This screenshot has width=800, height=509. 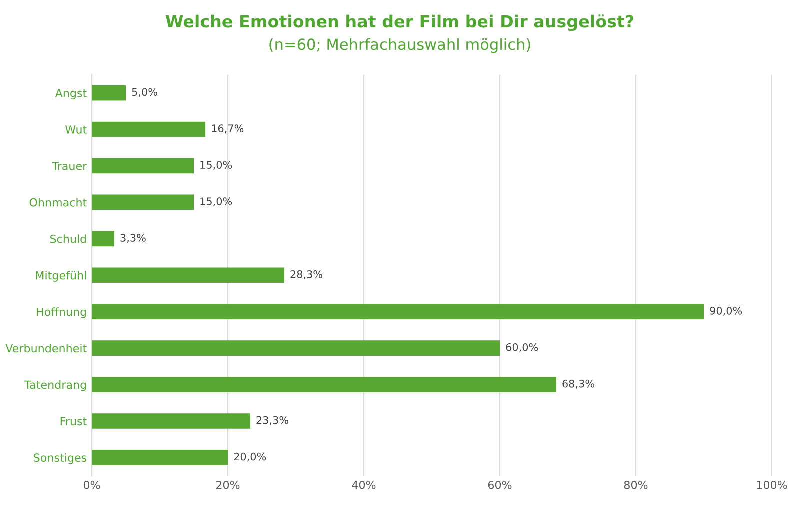 I want to click on y-tick-label: Mitgefühl, so click(x=61, y=276).